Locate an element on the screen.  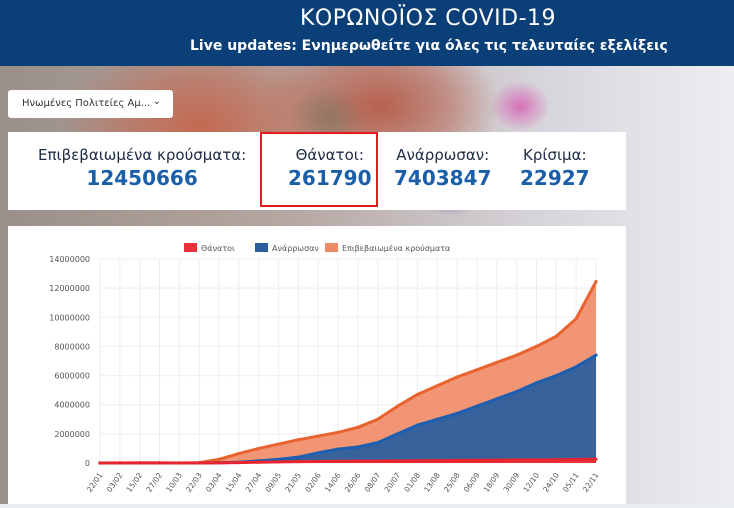
x-tick-label: 05/11 is located at coordinates (571, 482).